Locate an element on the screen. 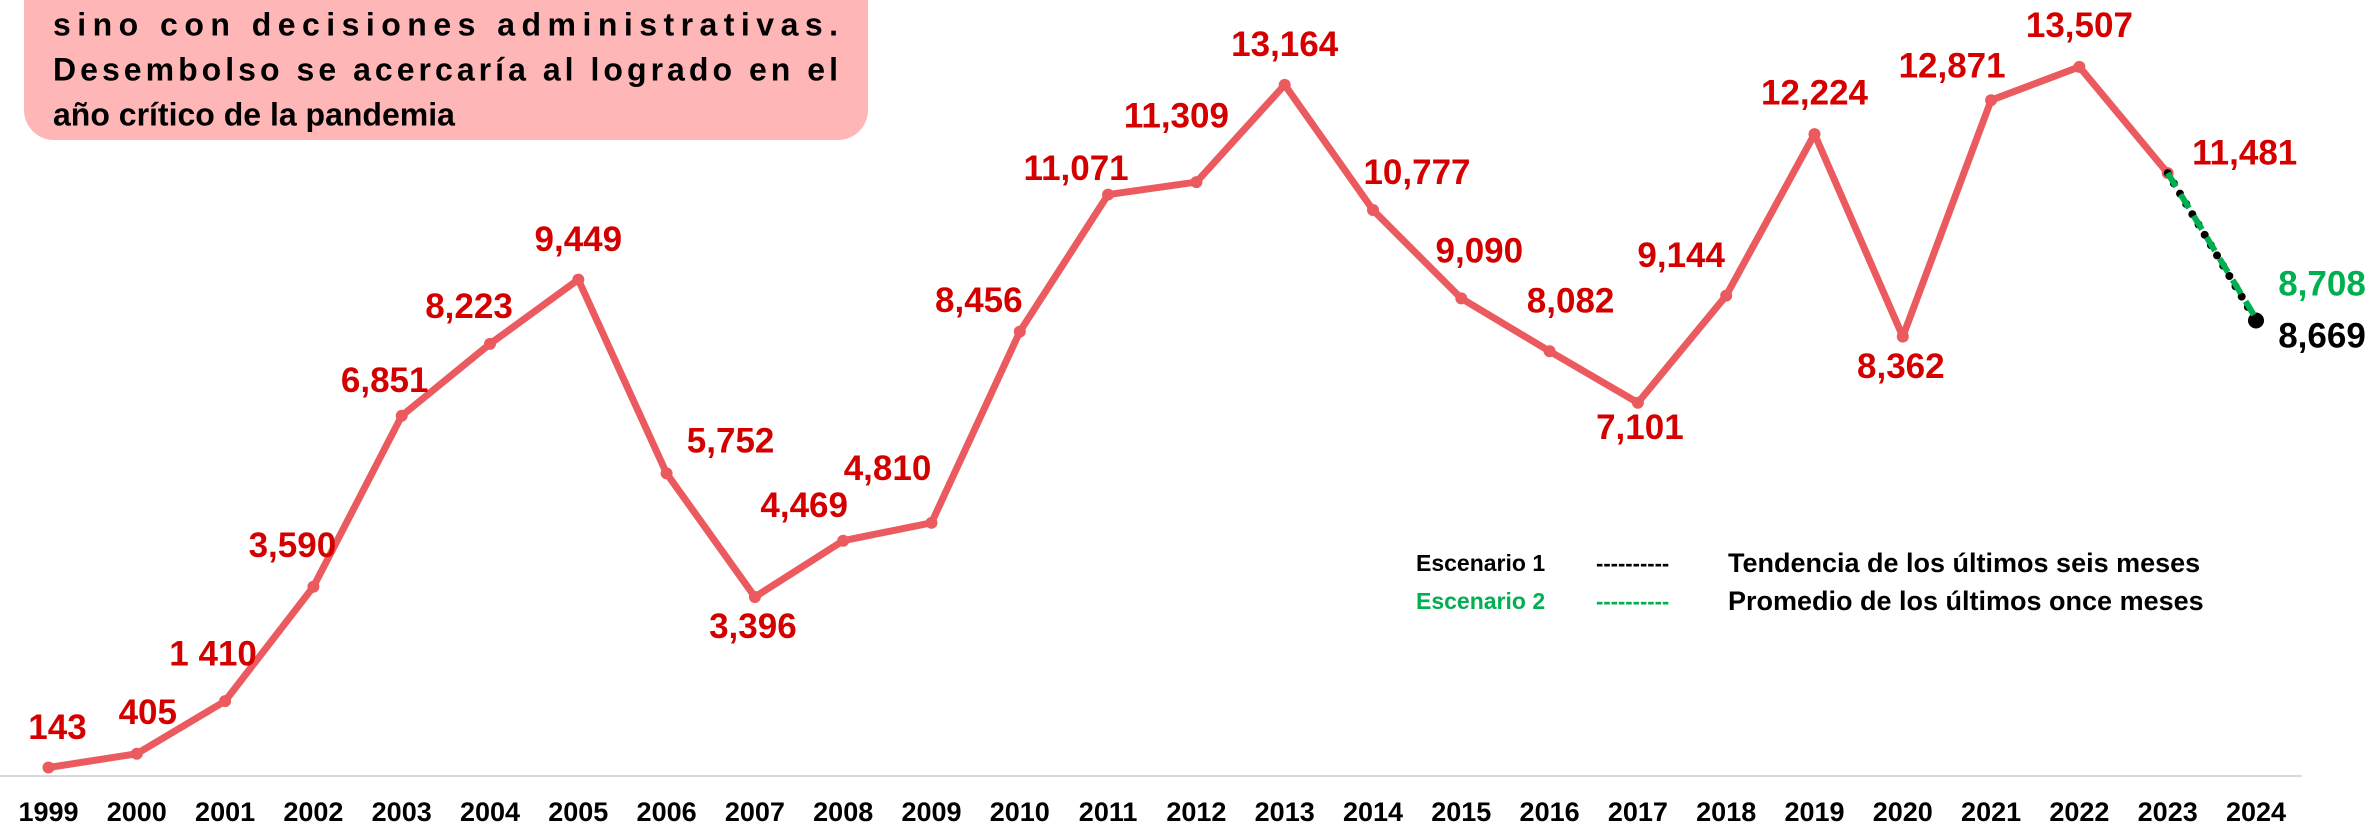 The image size is (2377, 825). x-tick-label: 2011 is located at coordinates (1108, 811).